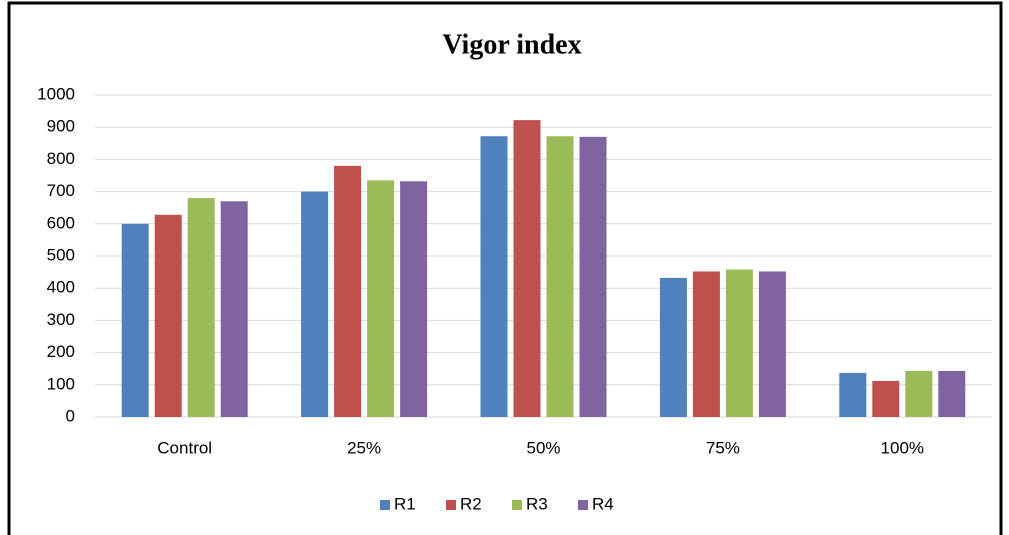  I want to click on y-tick-label: 400, so click(61, 287).